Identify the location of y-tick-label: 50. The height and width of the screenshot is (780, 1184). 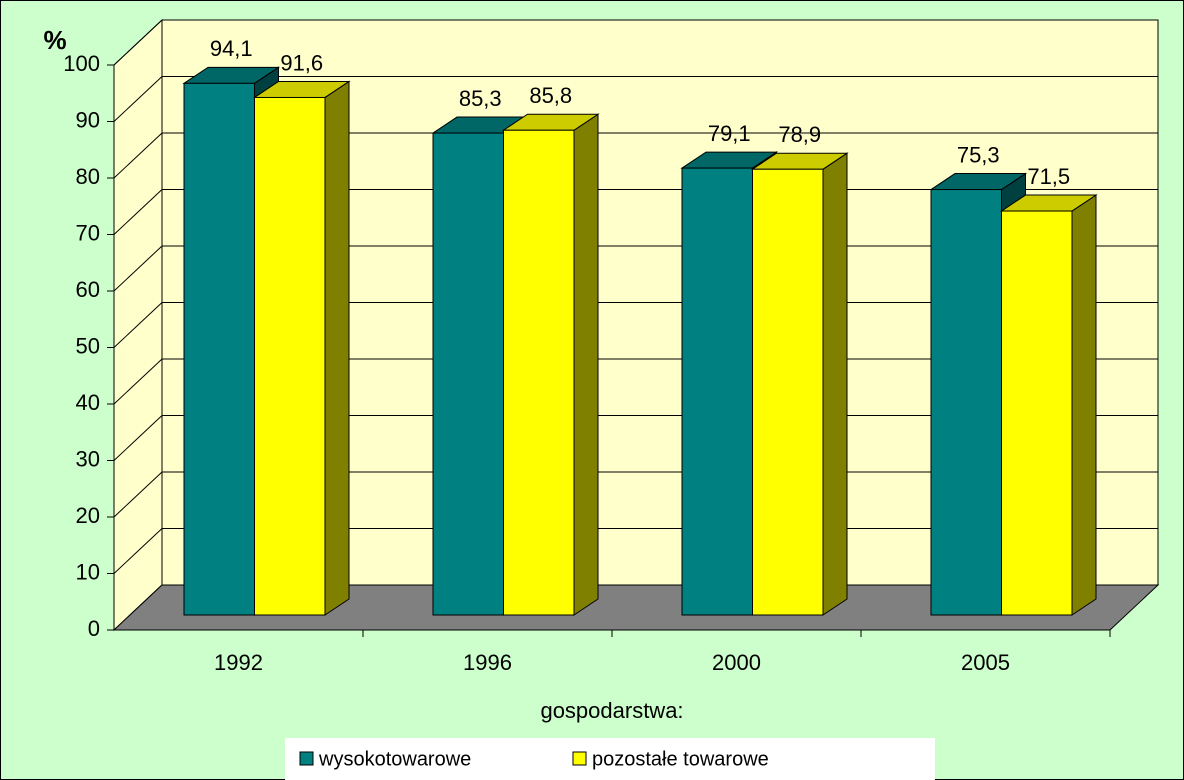
(88, 345).